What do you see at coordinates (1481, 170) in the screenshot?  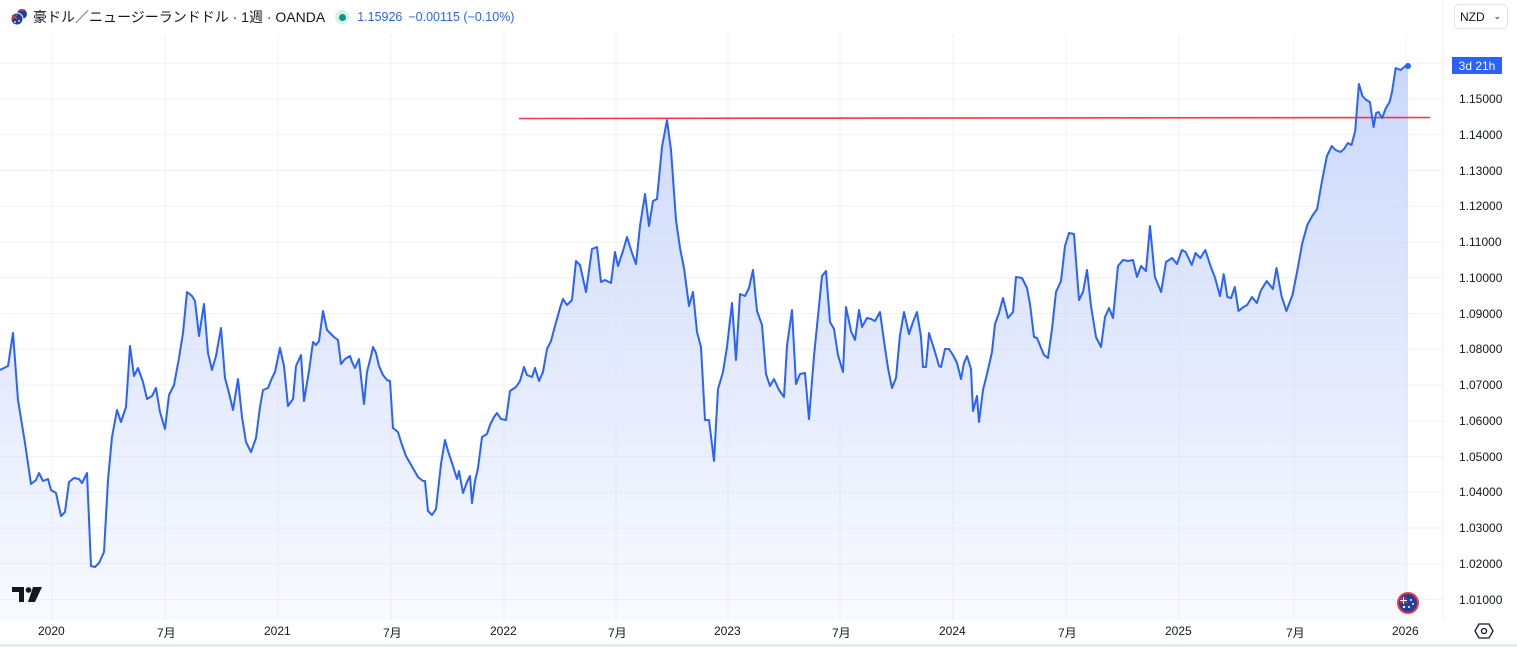 I see `price-axis-label: 1.13000` at bounding box center [1481, 170].